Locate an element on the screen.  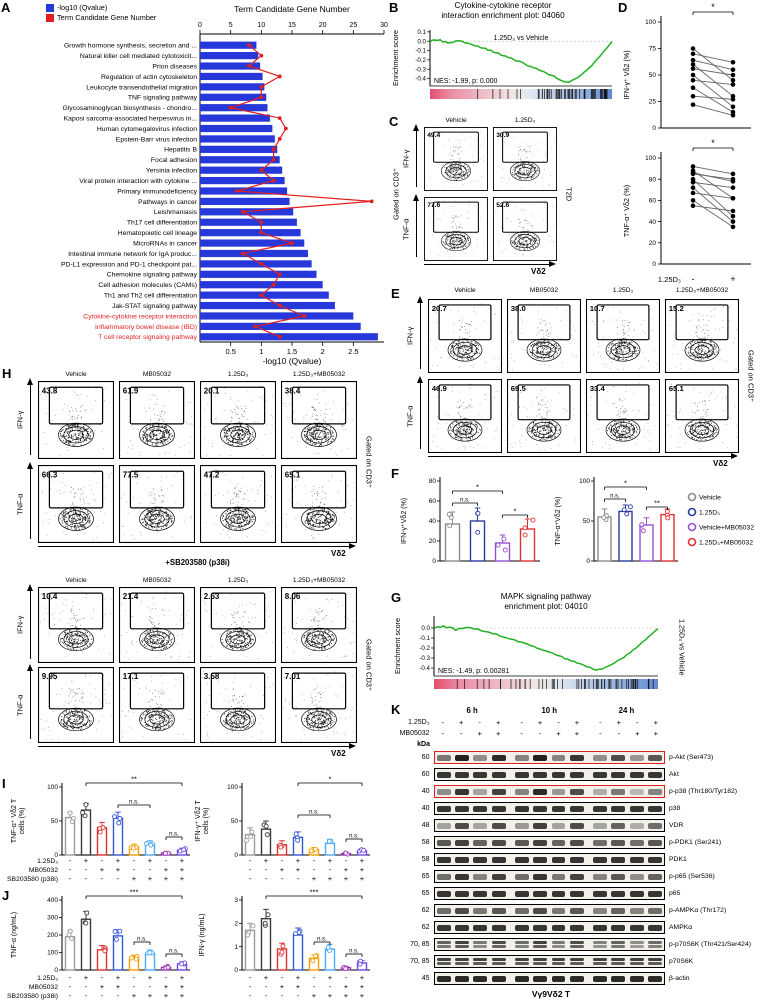
flow-plot: 7.01 is located at coordinates (319, 705).